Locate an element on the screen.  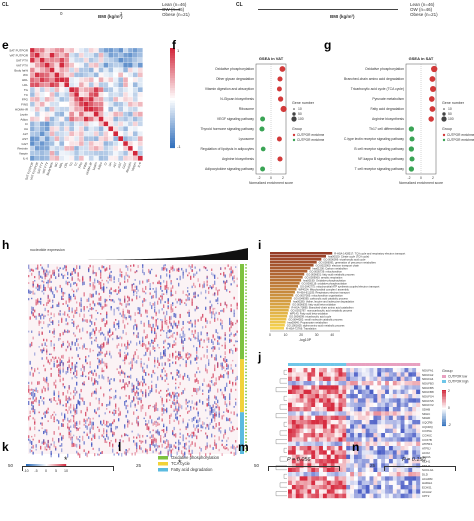
pathway-legend-swatch is located at coordinates (163, 470).